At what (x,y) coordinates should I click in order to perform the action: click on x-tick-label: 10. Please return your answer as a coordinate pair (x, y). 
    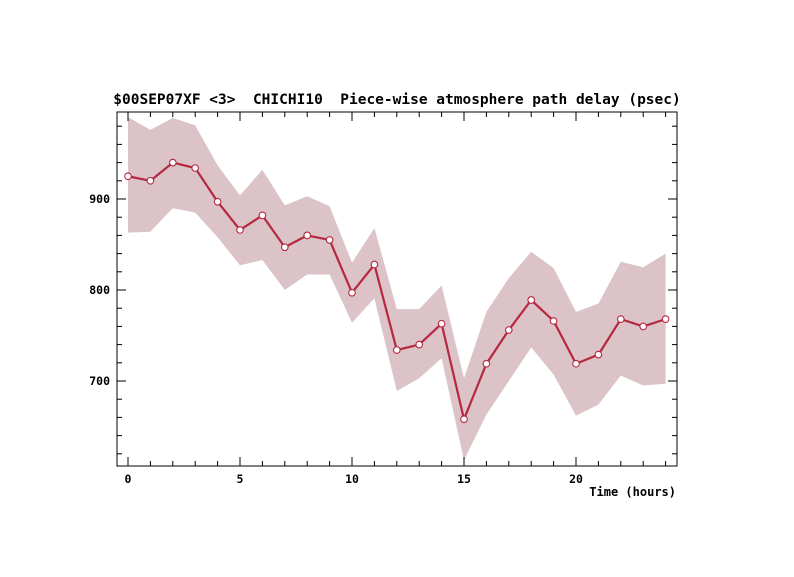
    Looking at the image, I should click on (352, 479).